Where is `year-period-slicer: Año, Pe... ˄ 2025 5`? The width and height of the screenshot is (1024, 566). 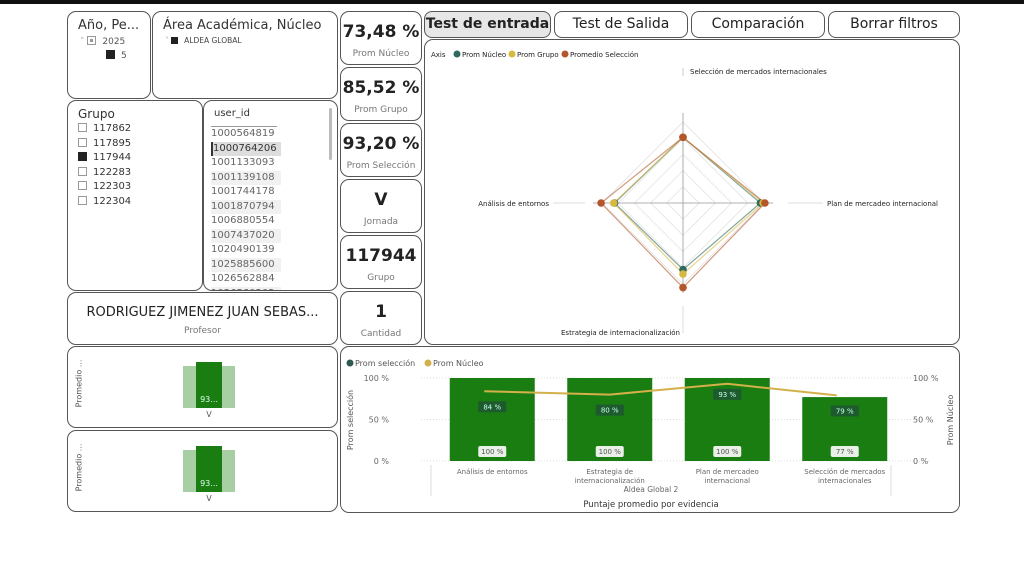 year-period-slicer: Año, Pe... ˄ 2025 5 is located at coordinates (109, 55).